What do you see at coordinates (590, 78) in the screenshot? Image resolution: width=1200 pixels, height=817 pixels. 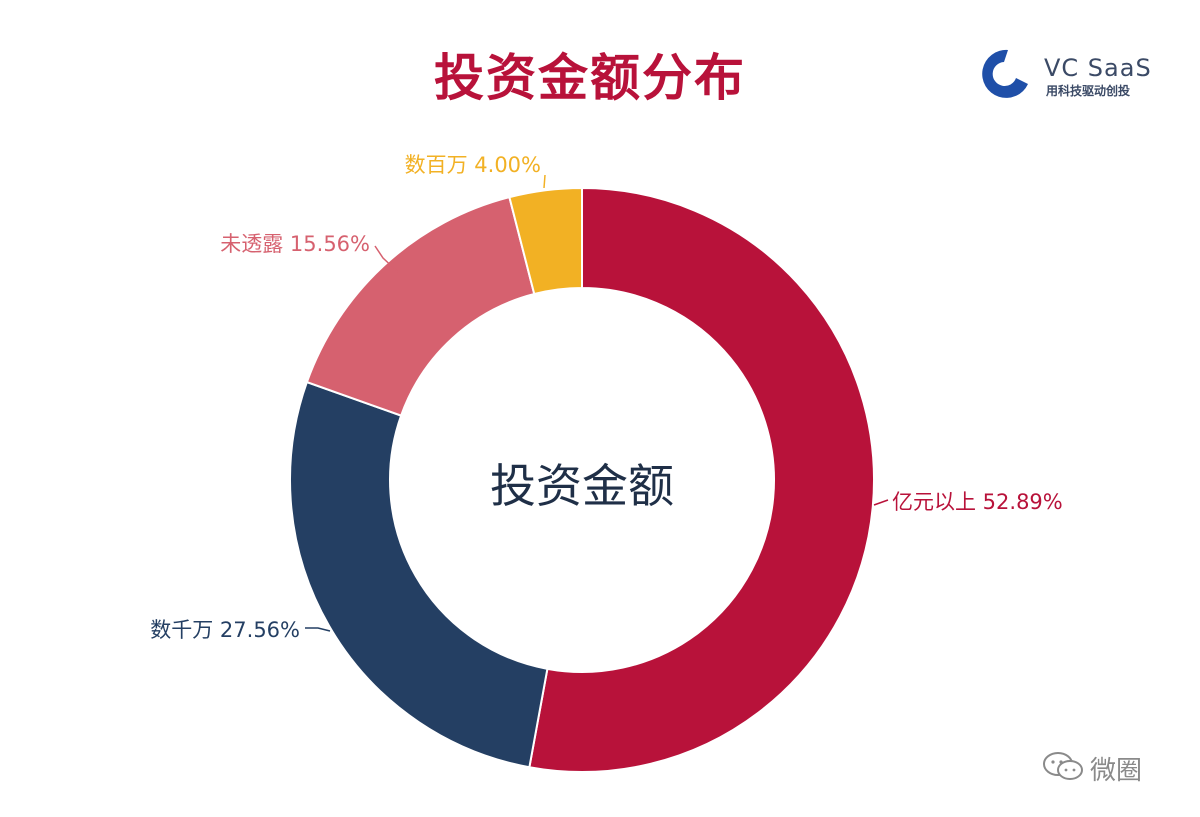 I see `page-title: 投资金额分布` at bounding box center [590, 78].